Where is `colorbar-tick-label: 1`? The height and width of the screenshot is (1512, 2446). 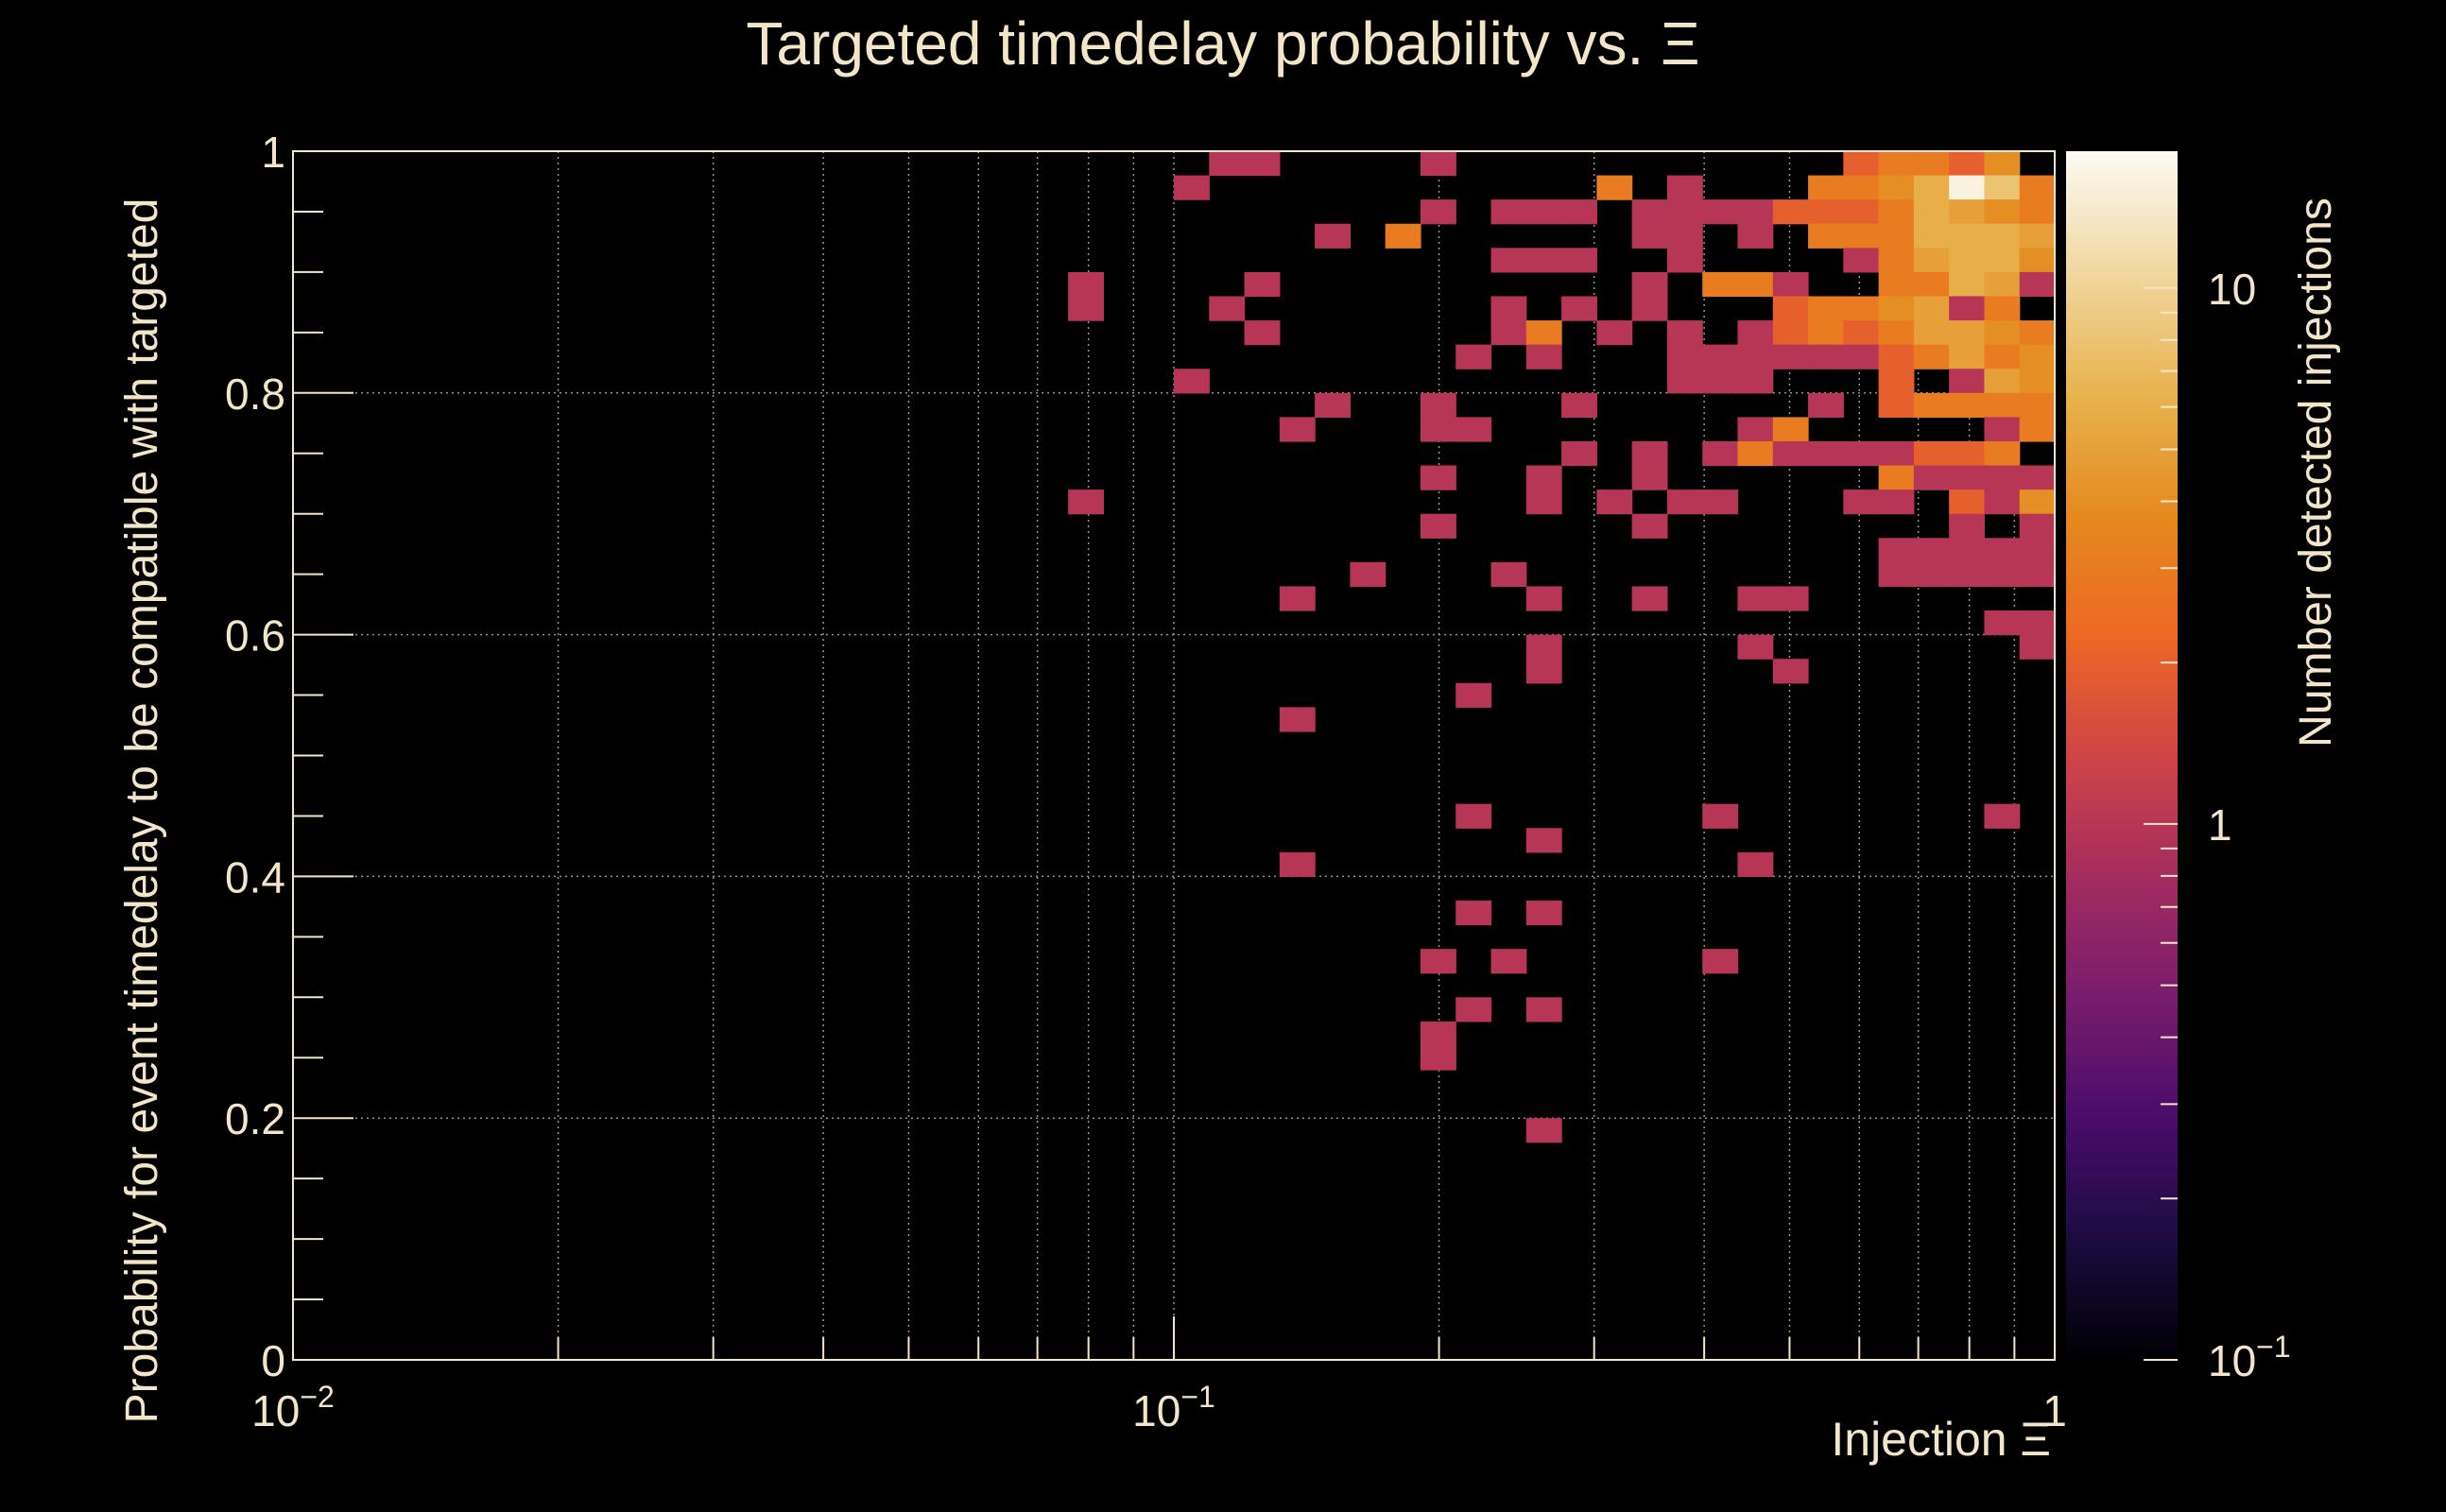 colorbar-tick-label: 1 is located at coordinates (2220, 825).